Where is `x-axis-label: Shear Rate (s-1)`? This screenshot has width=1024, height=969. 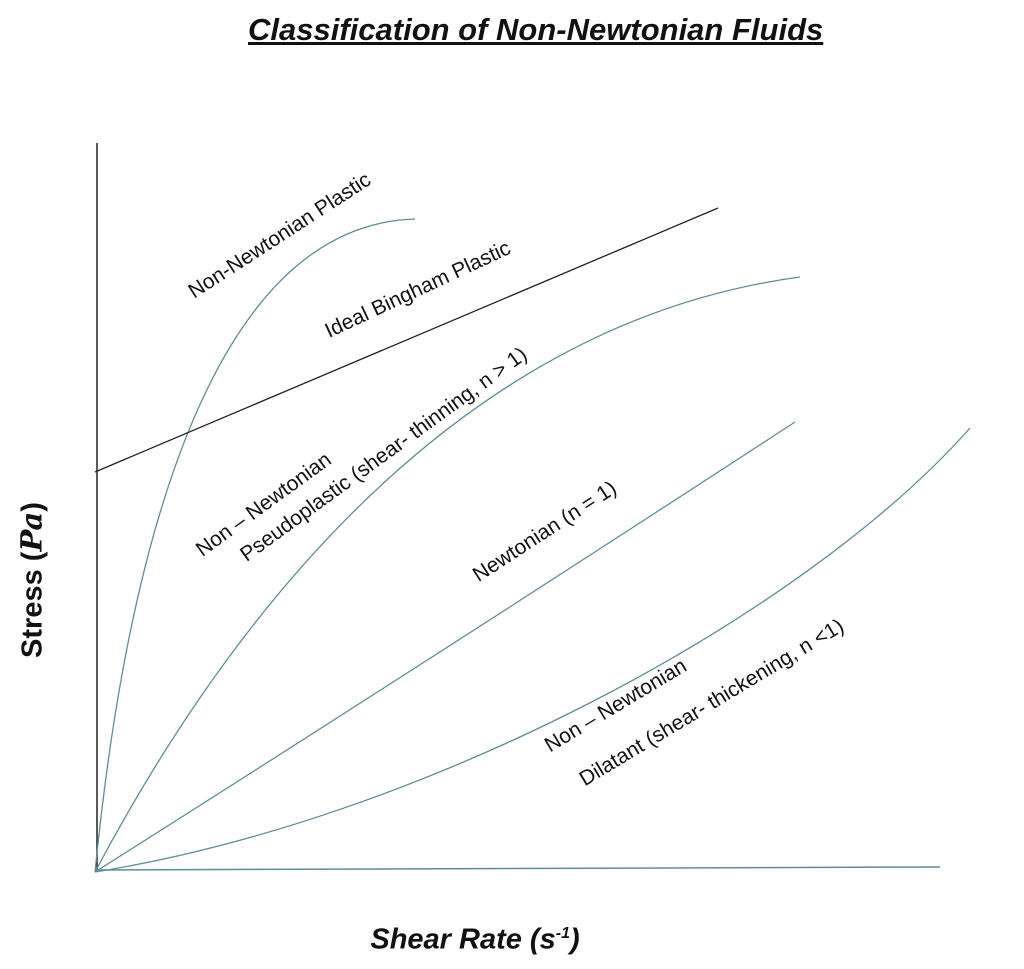 x-axis-label: Shear Rate (s-1) is located at coordinates (475, 939).